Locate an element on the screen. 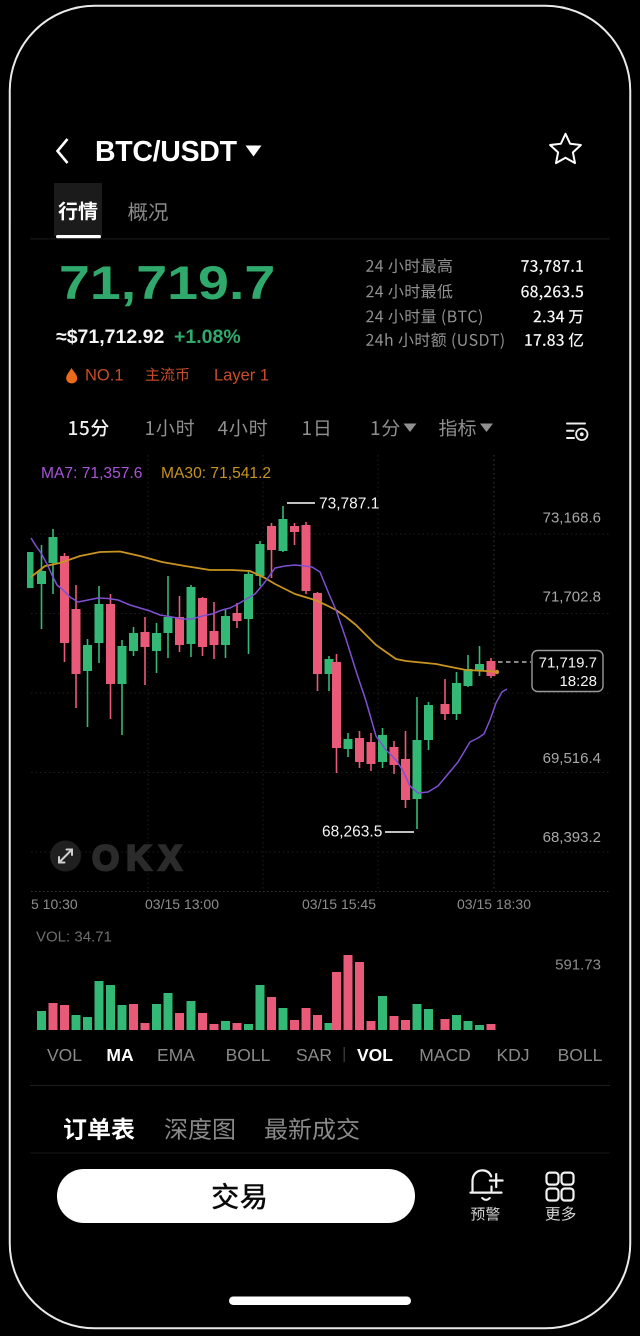 The width and height of the screenshot is (640, 1336). svg-text: MACD is located at coordinates (445, 1055).